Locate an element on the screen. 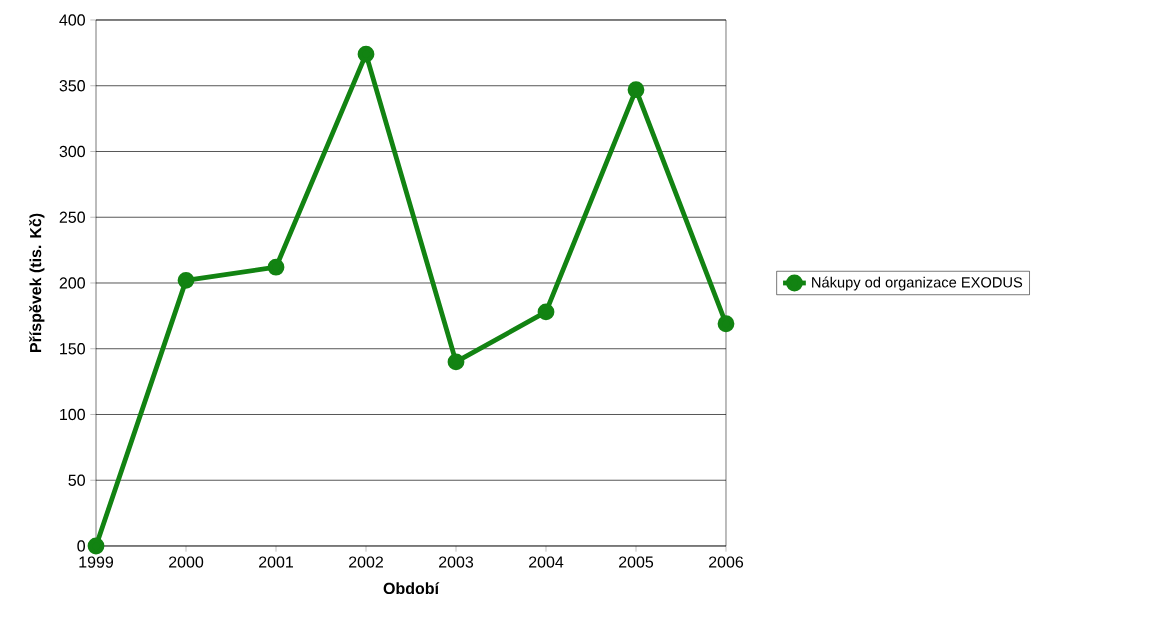 This screenshot has height=623, width=1156. x-tick-label: 2006 is located at coordinates (726, 562).